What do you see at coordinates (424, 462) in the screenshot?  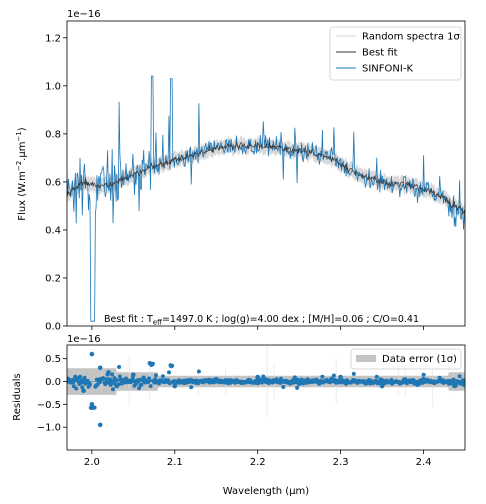 I see `bottom-x-tick-label: 2.4` at bounding box center [424, 462].